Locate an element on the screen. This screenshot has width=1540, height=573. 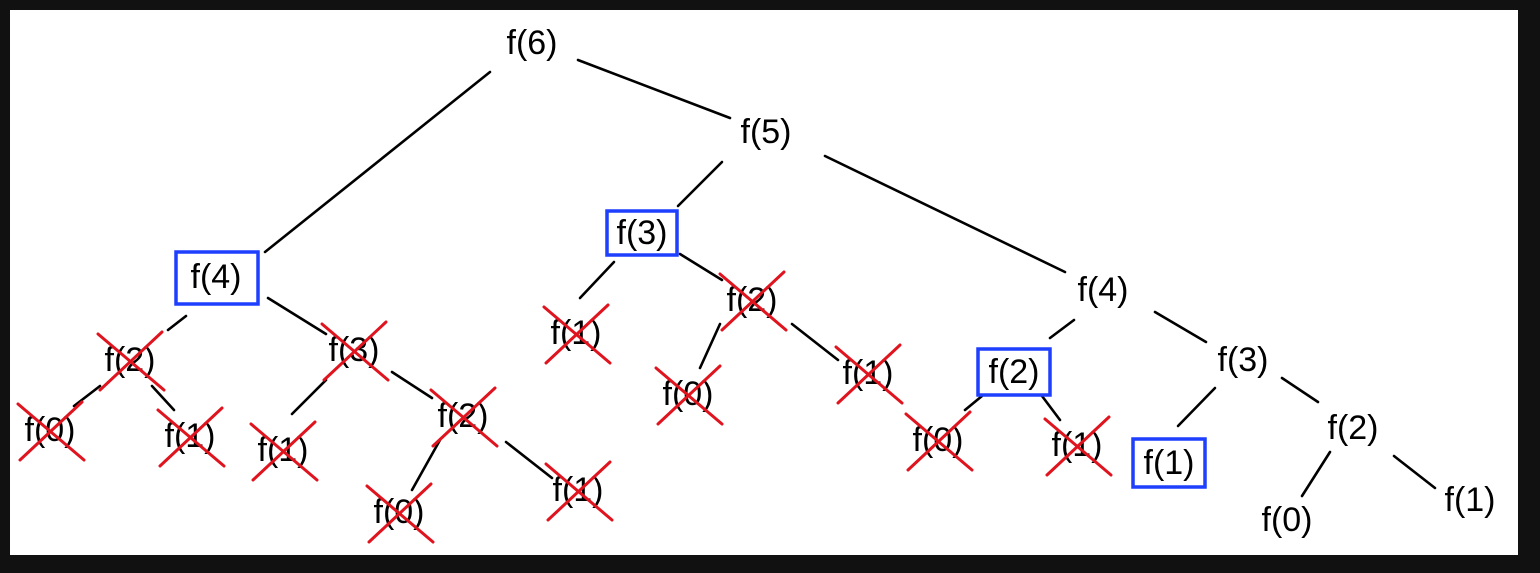
edge-n_f2_a-n_f0_a is located at coordinates (87, 396).